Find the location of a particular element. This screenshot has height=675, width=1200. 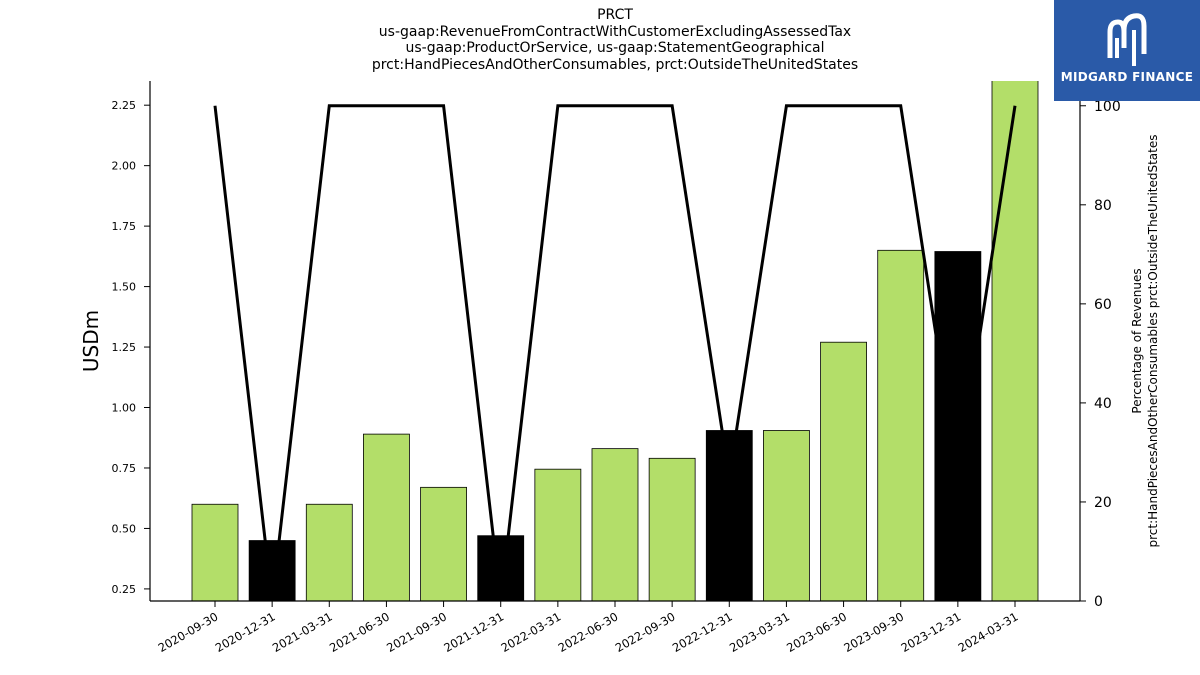

y-tick-label: 1.50 is located at coordinates (124, 287).